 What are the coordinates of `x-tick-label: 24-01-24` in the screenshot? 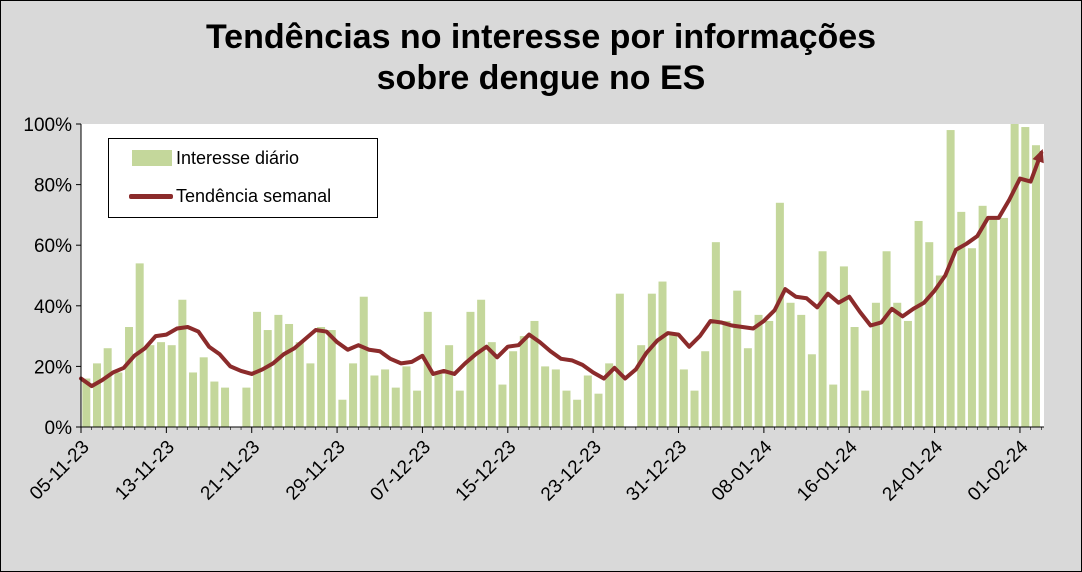 It's located at (913, 470).